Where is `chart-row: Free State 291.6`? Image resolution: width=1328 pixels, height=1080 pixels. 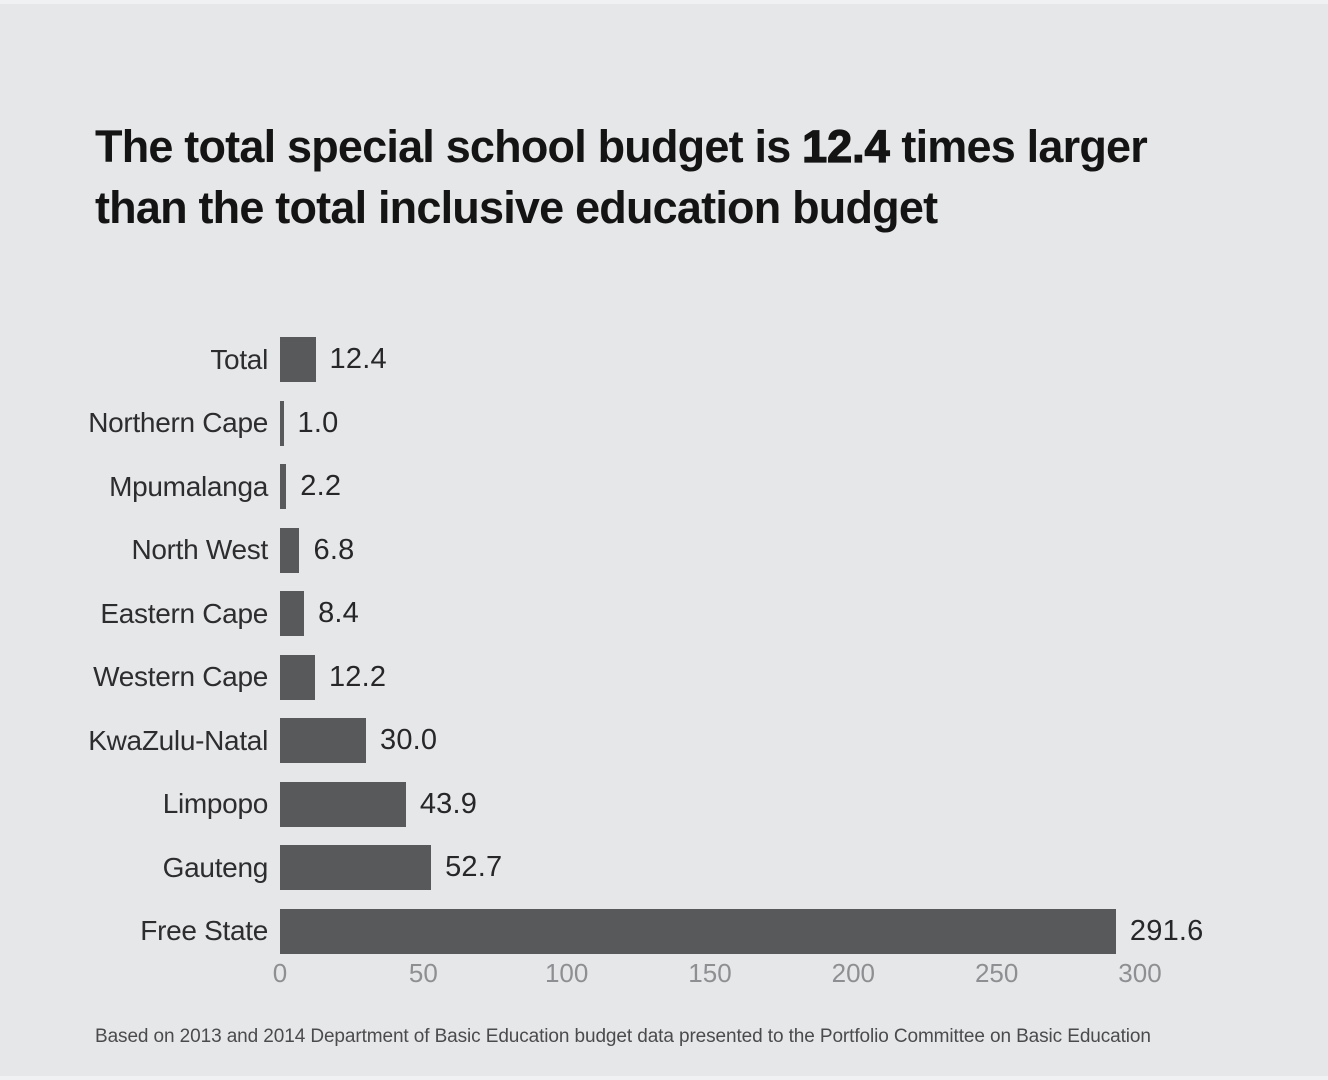
chart-row: Free State 291.6 is located at coordinates (664, 932).